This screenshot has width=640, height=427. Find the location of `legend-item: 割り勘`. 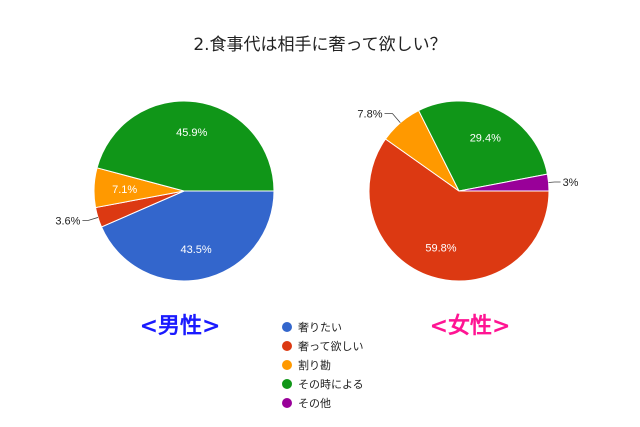

legend-item: 割り勘 is located at coordinates (306, 365).